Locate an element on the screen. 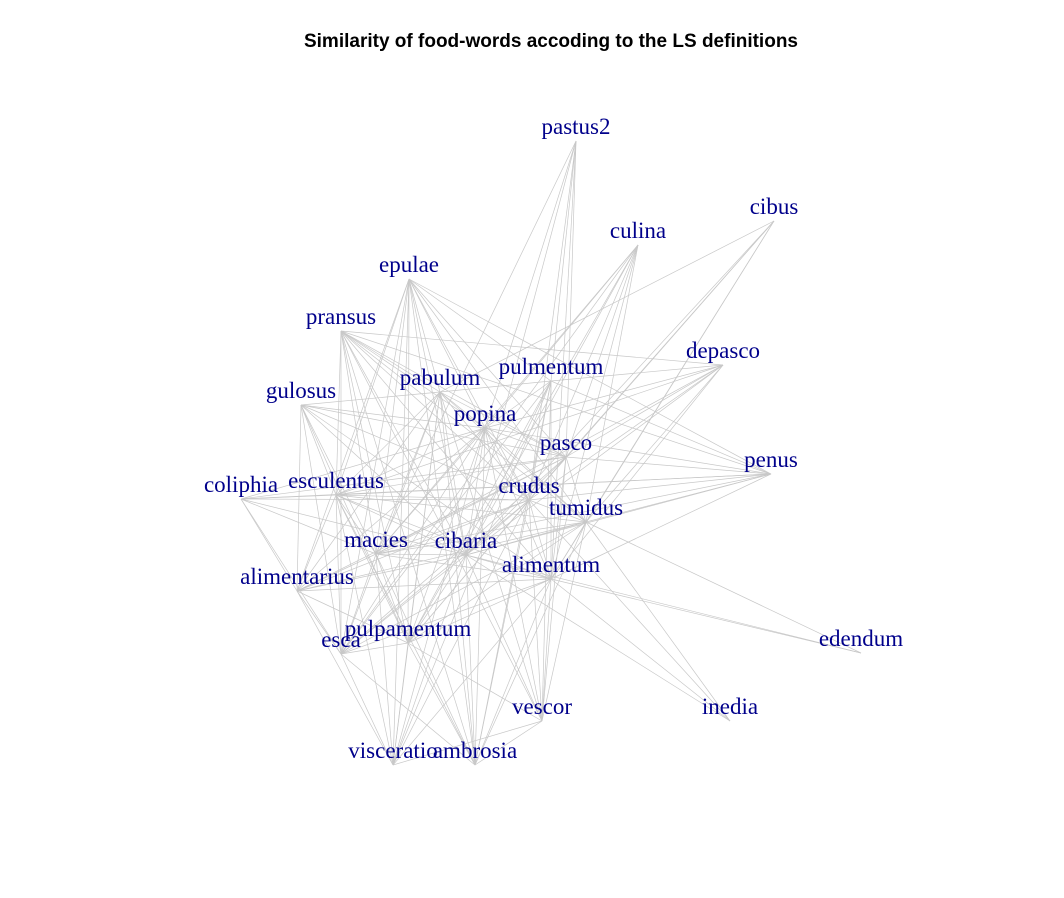 Image resolution: width=1064 pixels, height=898 pixels. edge-gulosus-alimentarius is located at coordinates (299, 498).